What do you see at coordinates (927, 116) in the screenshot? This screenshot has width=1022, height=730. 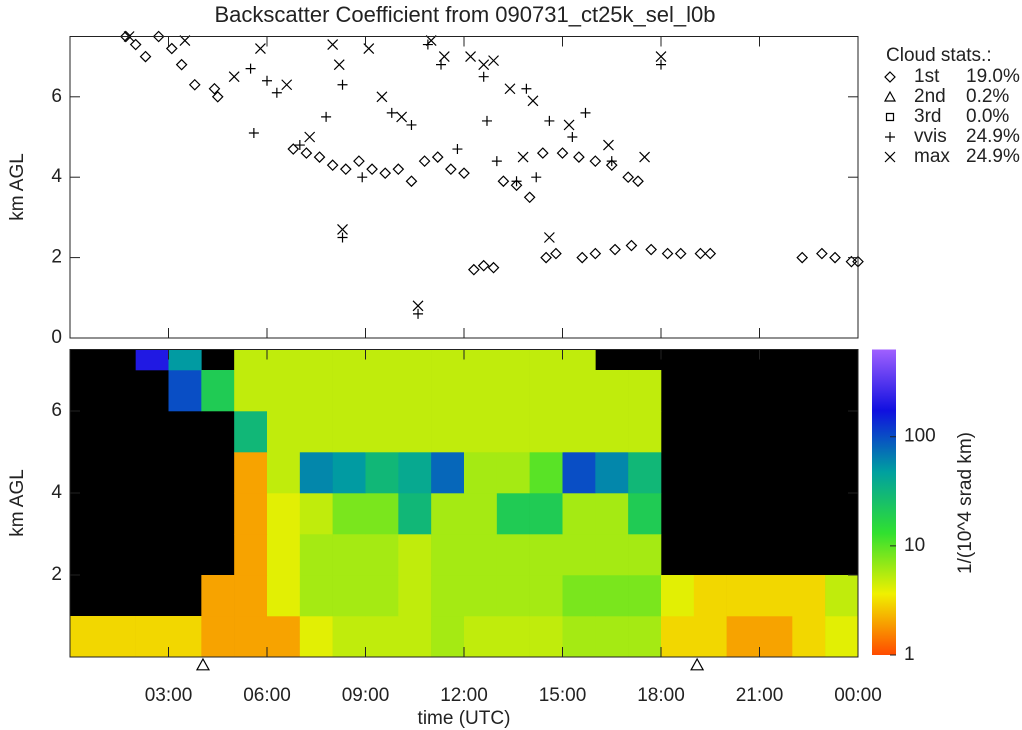 I see `legend-label: 3rd` at bounding box center [927, 116].